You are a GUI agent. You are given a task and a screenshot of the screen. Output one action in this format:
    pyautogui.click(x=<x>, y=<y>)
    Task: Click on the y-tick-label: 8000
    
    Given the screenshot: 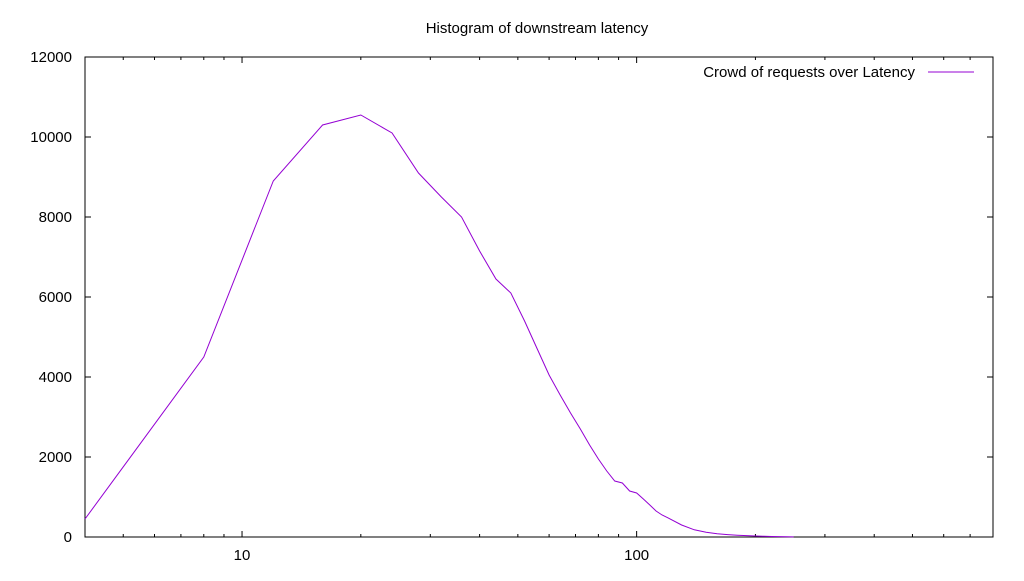 What is the action you would take?
    pyautogui.click(x=55, y=217)
    